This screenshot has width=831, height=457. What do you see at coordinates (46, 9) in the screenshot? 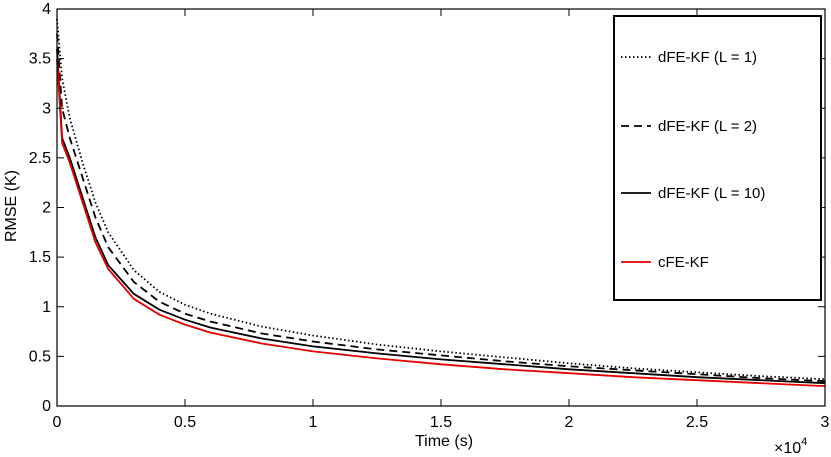
I see `y-tick-label: 4` at bounding box center [46, 9].